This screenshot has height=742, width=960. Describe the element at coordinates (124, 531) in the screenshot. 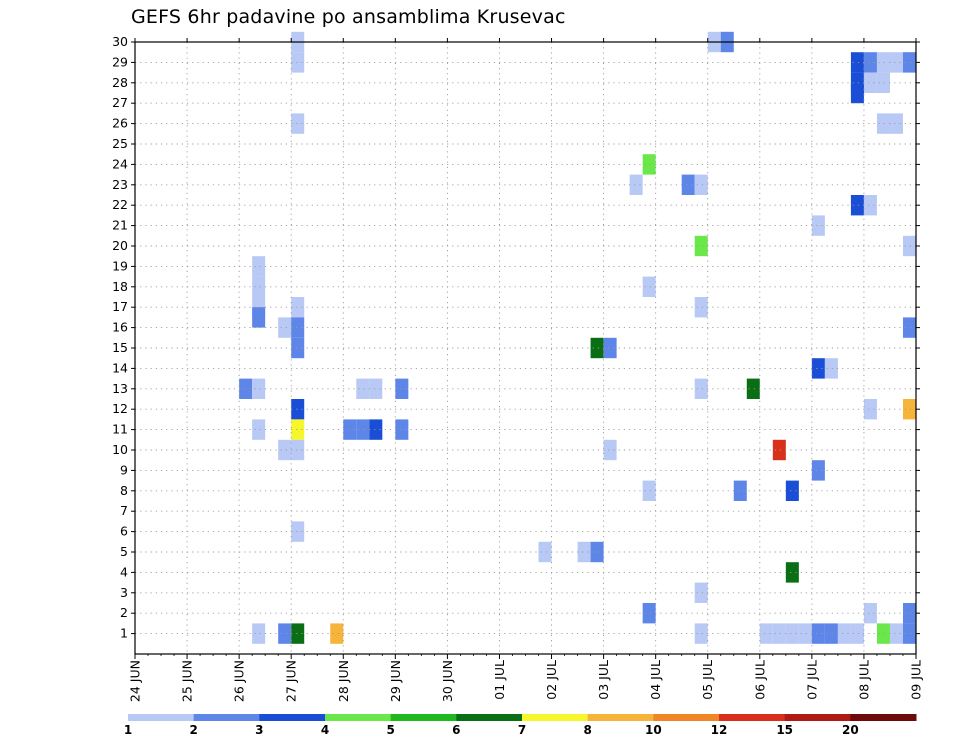

I see `y-tick-label: 6` at that location.